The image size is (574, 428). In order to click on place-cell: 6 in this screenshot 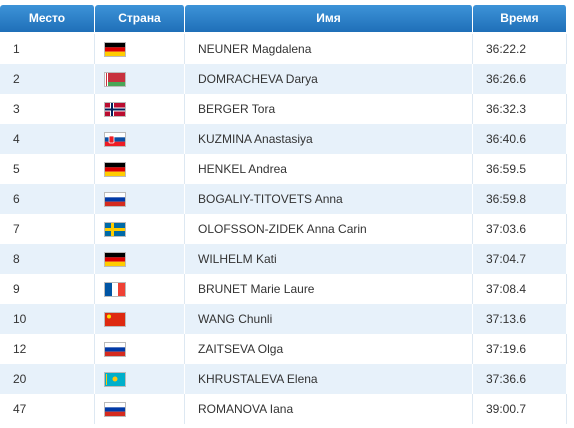, I will do `click(47, 199)`.